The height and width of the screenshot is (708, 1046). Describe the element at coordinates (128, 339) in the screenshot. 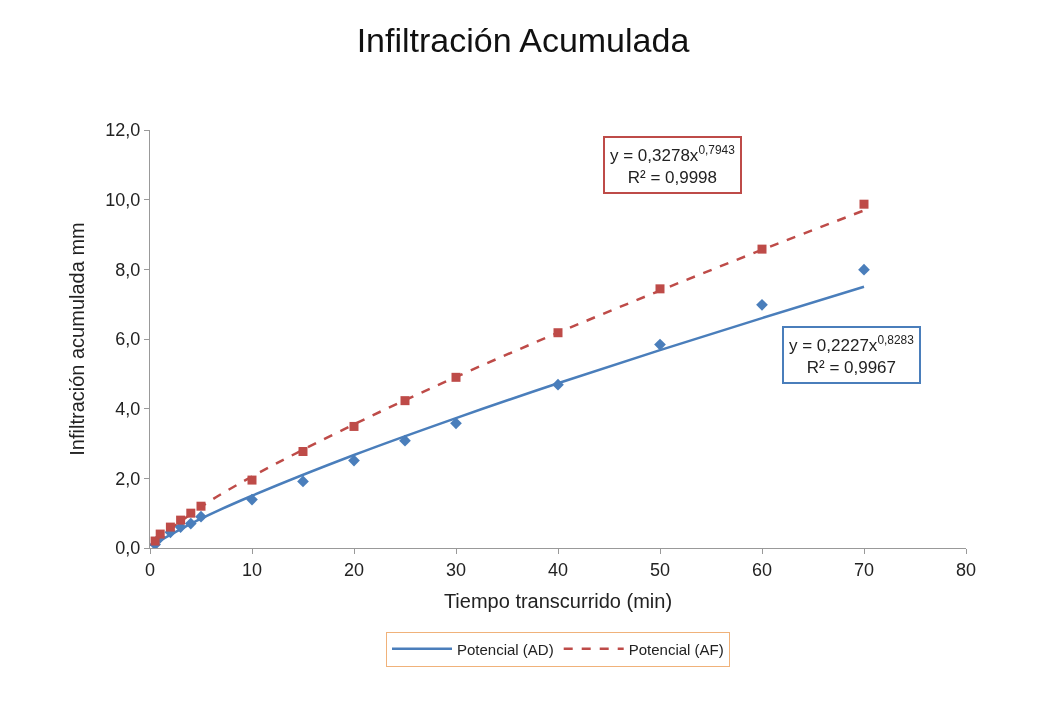

I see `y-tick-label: 6,0` at that location.